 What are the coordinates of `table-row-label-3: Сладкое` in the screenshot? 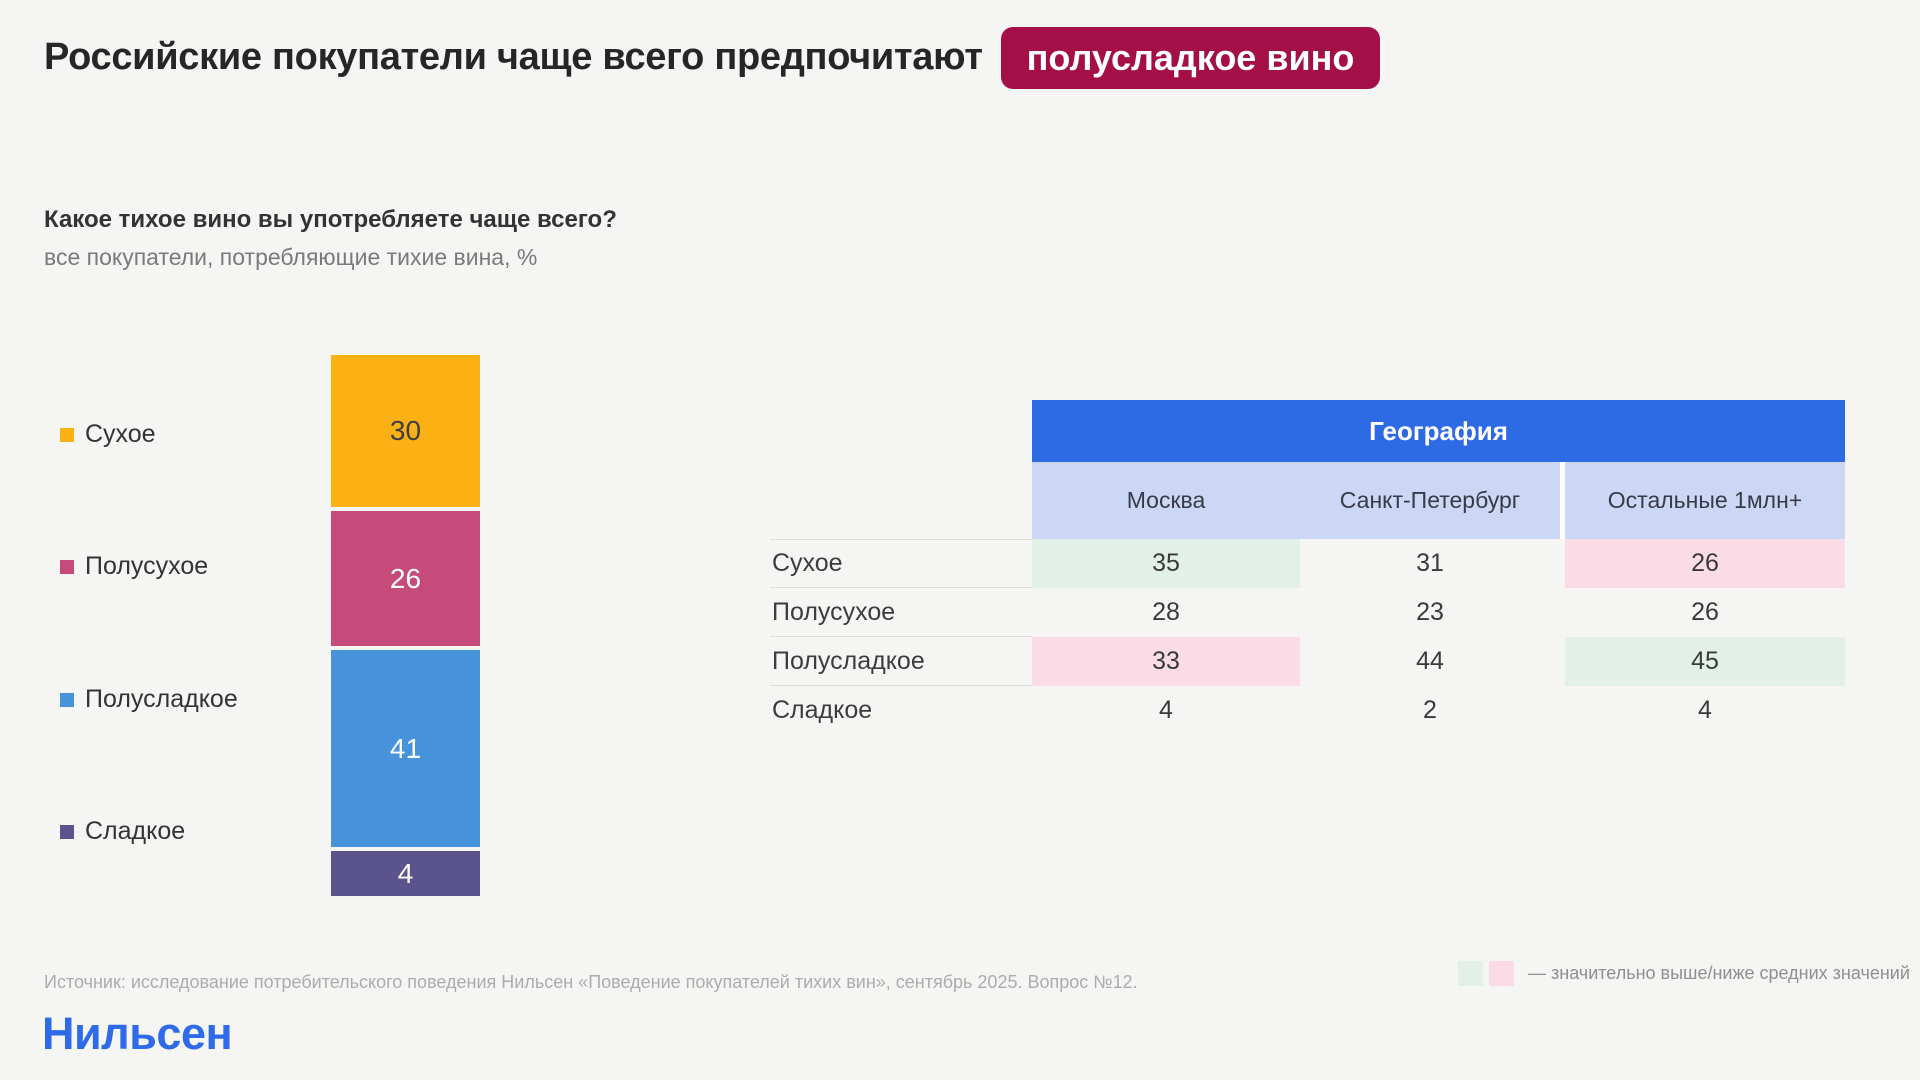 It's located at (822, 710).